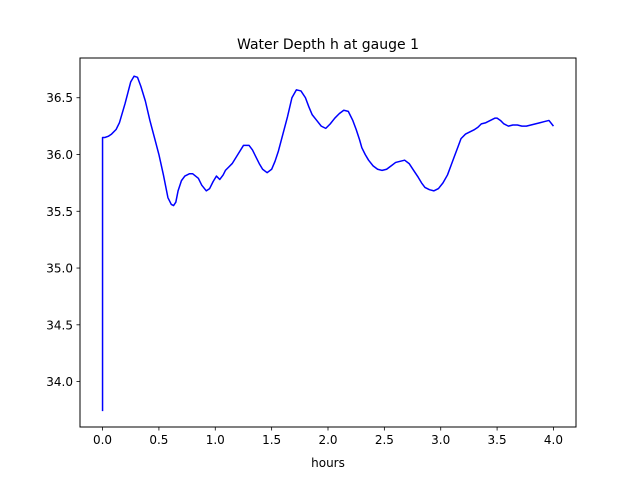 This screenshot has height=480, width=640. Describe the element at coordinates (440, 440) in the screenshot. I see `x-tick-label: 3.0` at that location.